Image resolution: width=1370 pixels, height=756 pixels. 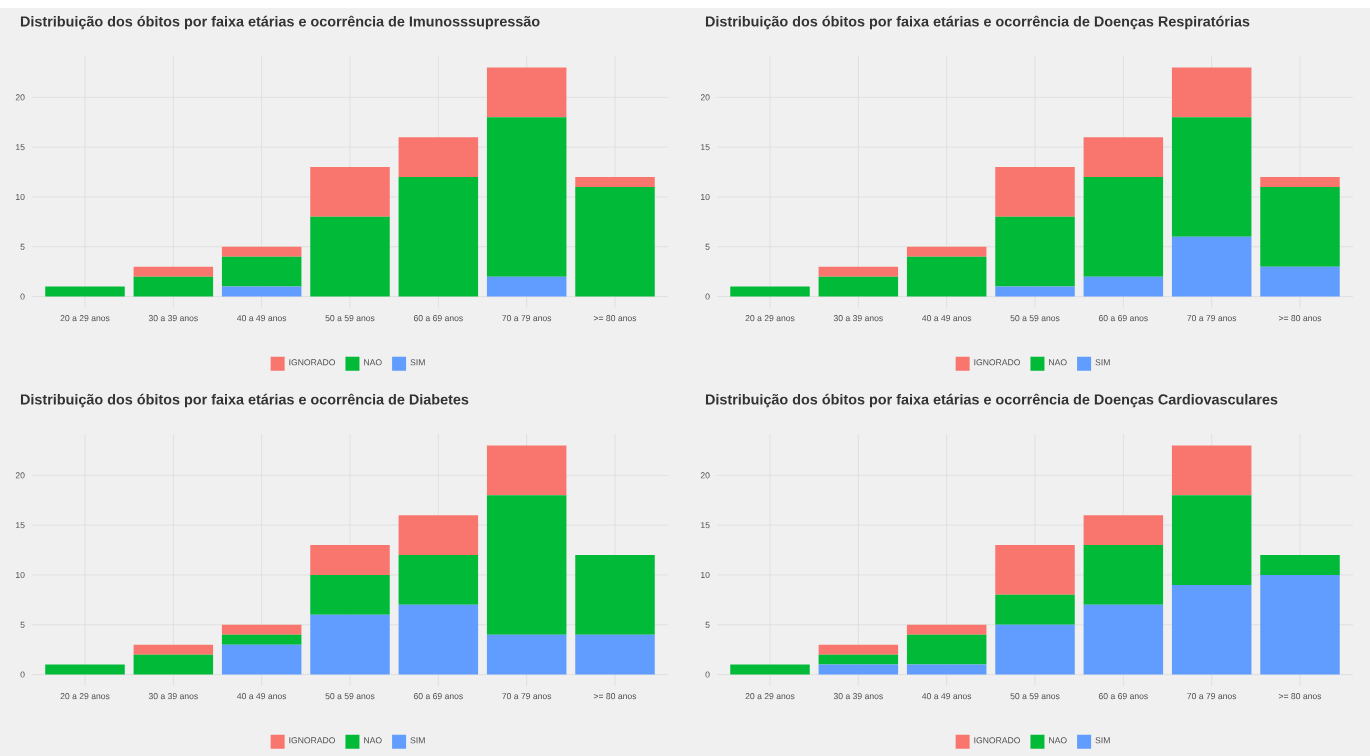 I want to click on chart-title: Distribuição dos óbitos por faixa etárias e ocorrência de Doenças Respiratórias, so click(x=977, y=22).